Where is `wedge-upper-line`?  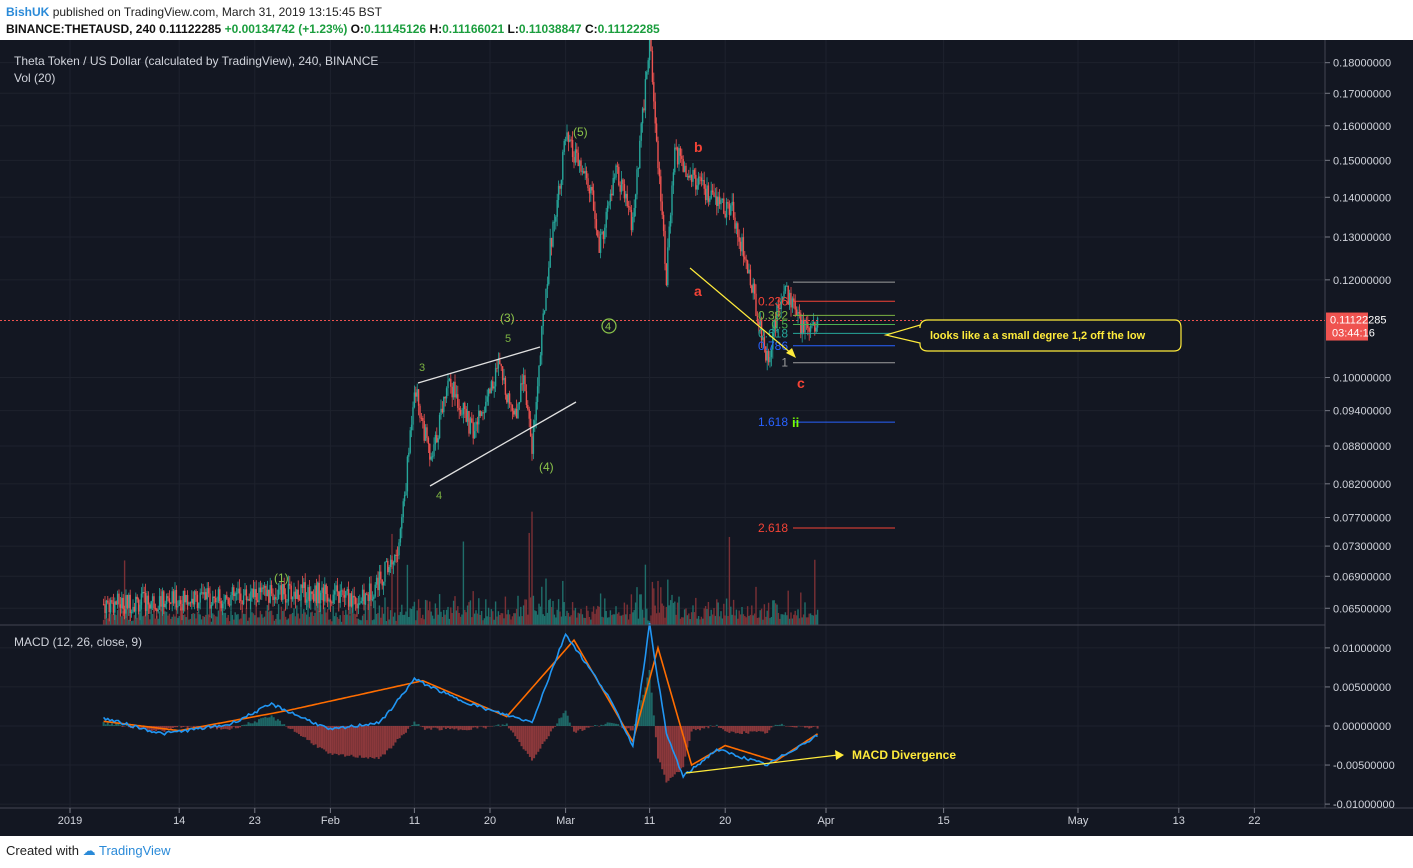
wedge-upper-line is located at coordinates (479, 365).